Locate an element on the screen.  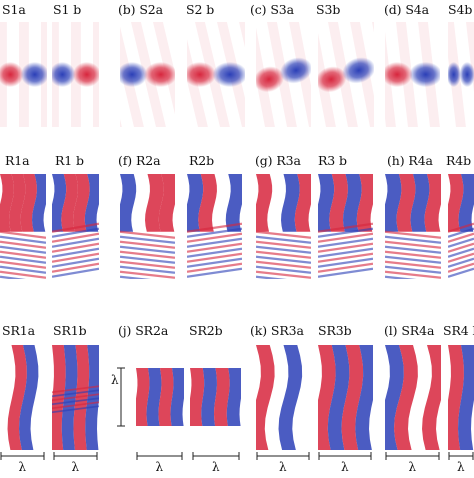
panel-s1b is located at coordinates (75, 74).